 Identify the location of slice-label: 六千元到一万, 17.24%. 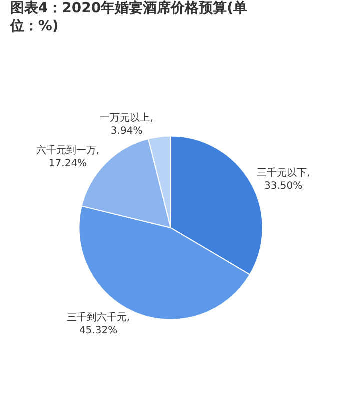
(68, 157).